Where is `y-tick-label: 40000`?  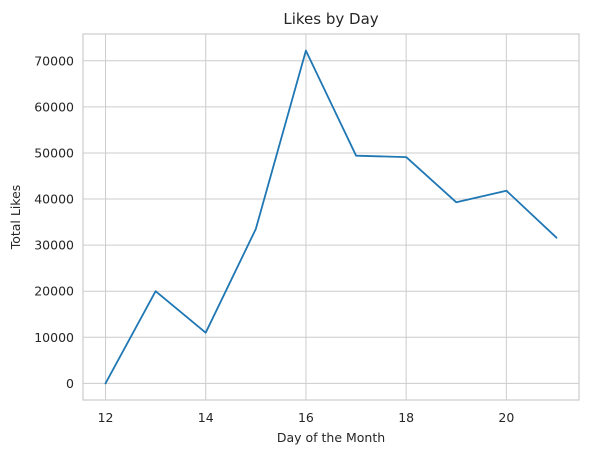
y-tick-label: 40000 is located at coordinates (54, 199).